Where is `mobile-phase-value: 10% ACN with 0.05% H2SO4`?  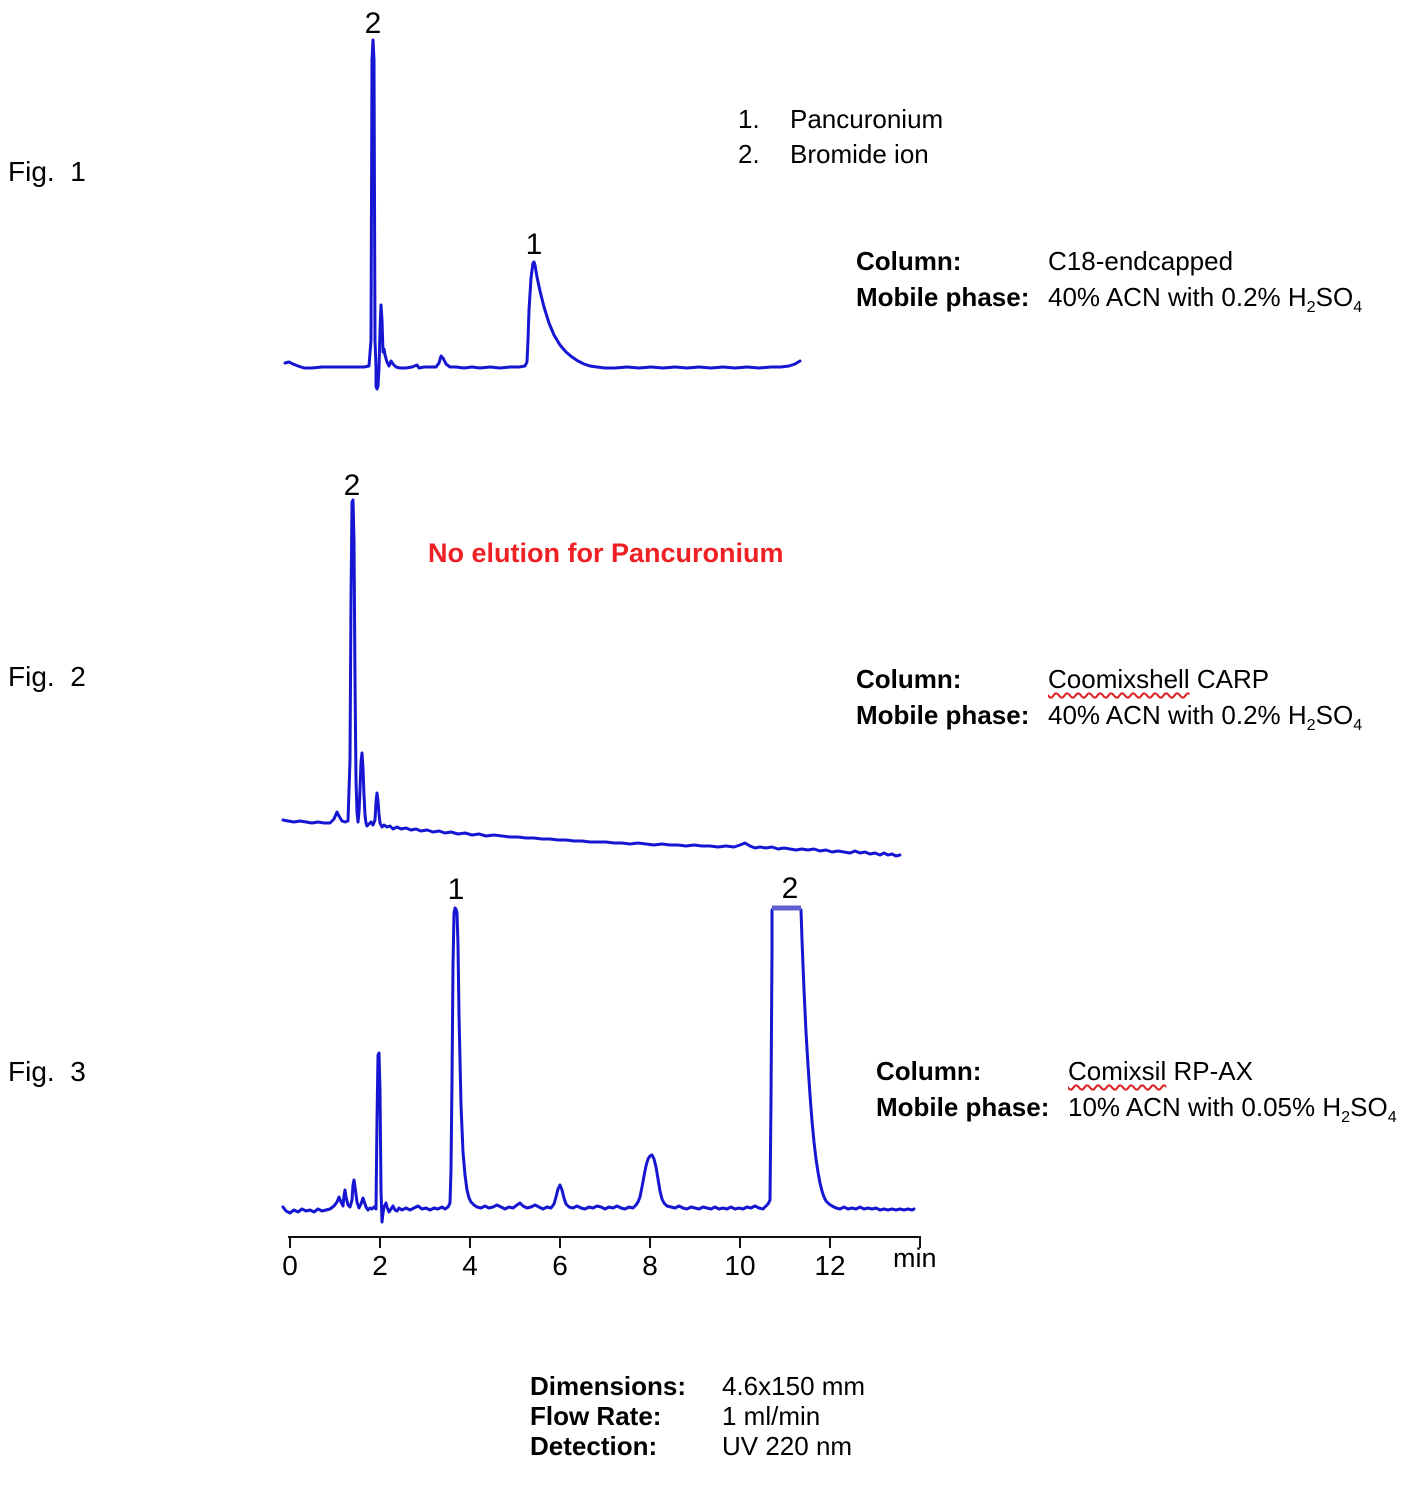
mobile-phase-value: 10% ACN with 0.05% H2SO4 is located at coordinates (1232, 1109).